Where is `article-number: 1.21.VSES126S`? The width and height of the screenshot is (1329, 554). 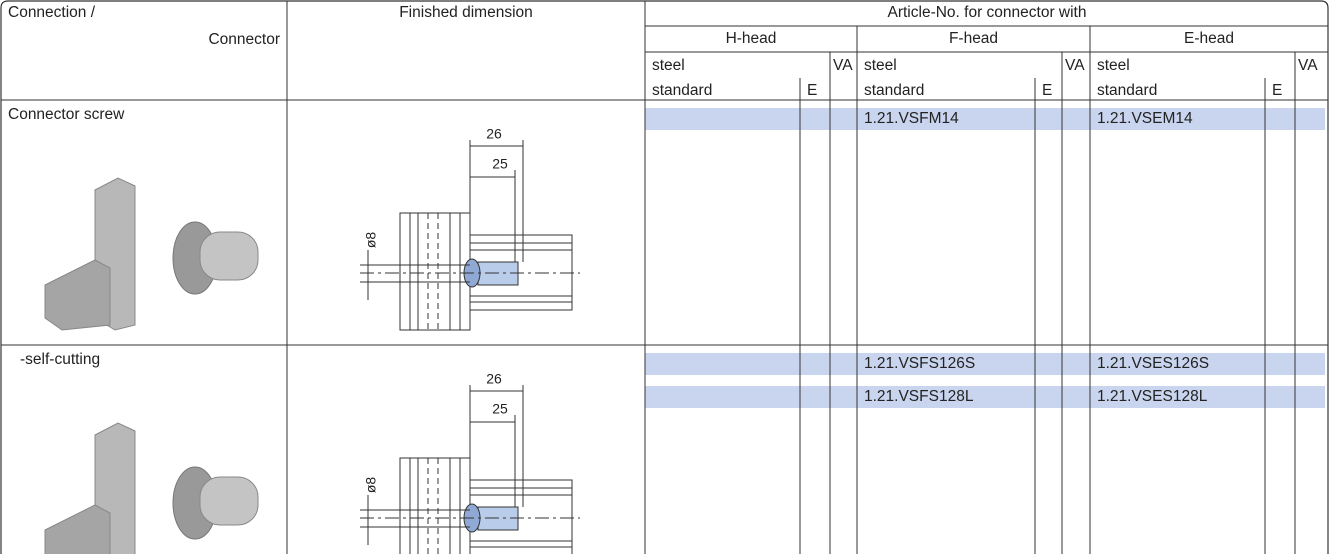 article-number: 1.21.VSES126S is located at coordinates (1153, 363).